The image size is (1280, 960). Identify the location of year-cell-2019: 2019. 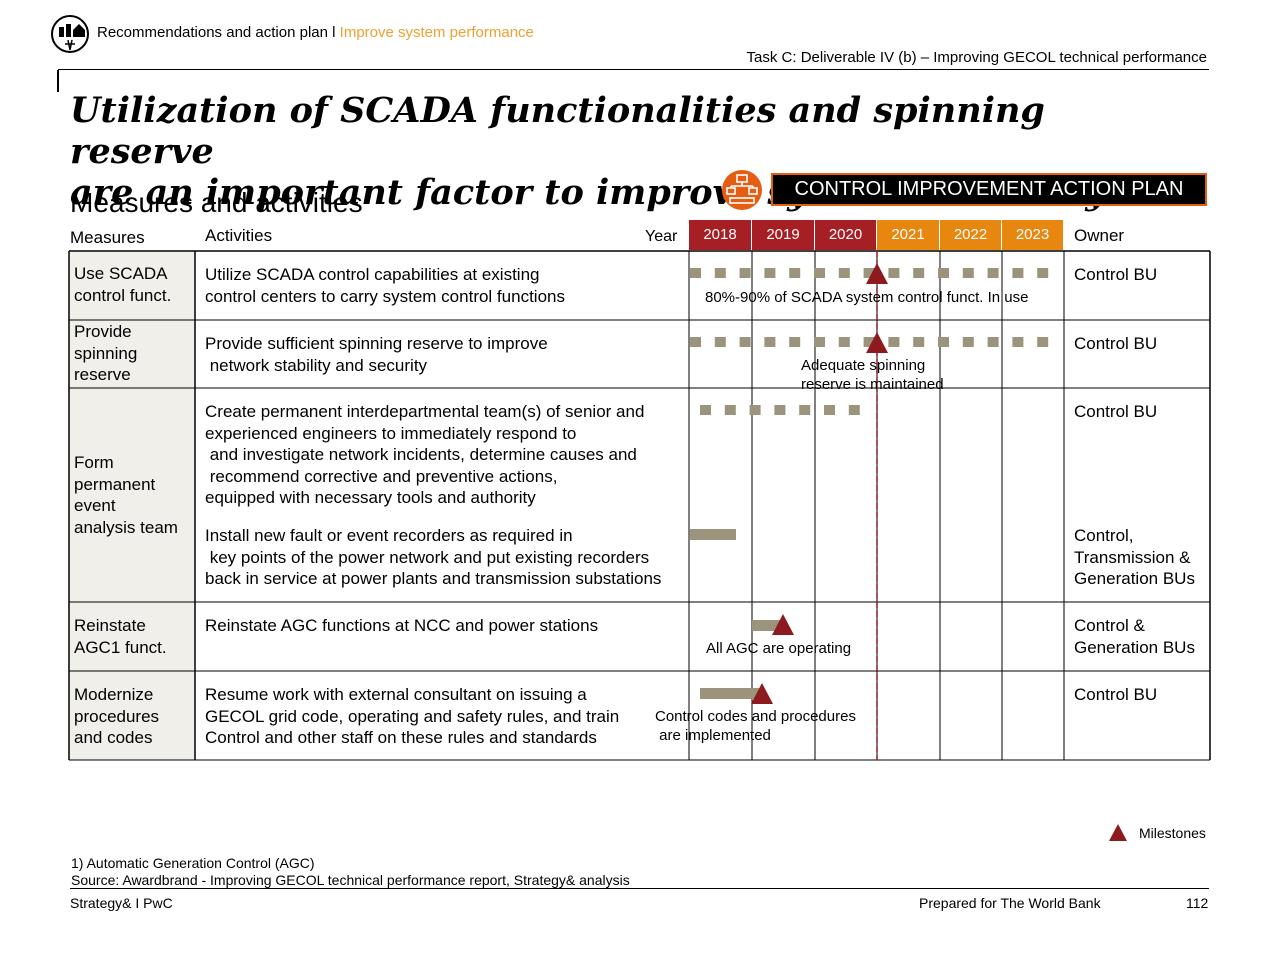
(783, 235).